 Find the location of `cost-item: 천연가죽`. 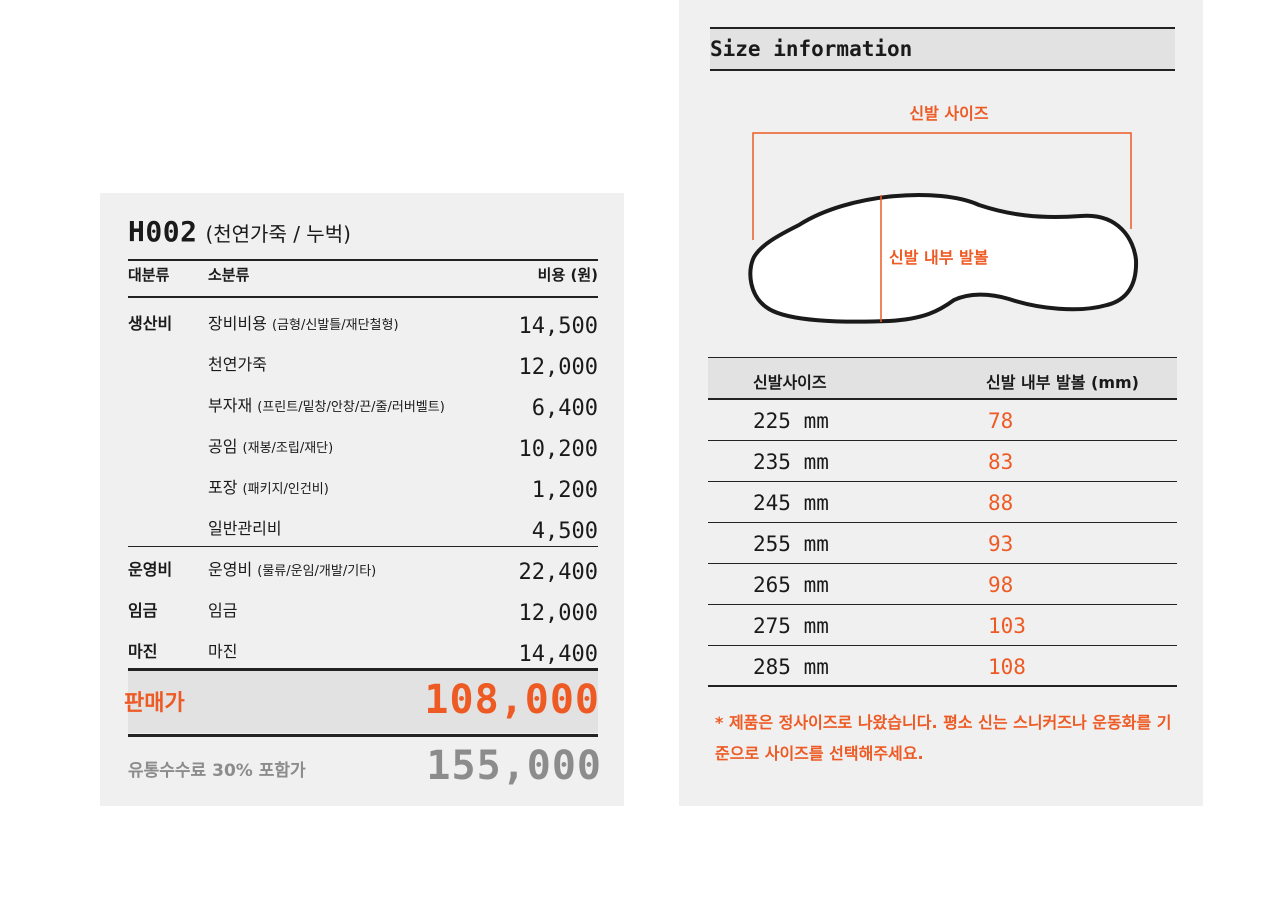

cost-item: 천연가죽 is located at coordinates (237, 364).